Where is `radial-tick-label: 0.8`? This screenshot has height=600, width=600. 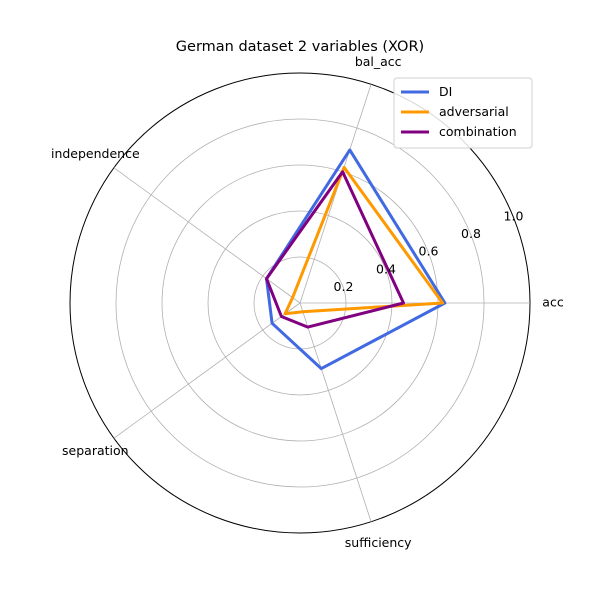
radial-tick-label: 0.8 is located at coordinates (471, 233).